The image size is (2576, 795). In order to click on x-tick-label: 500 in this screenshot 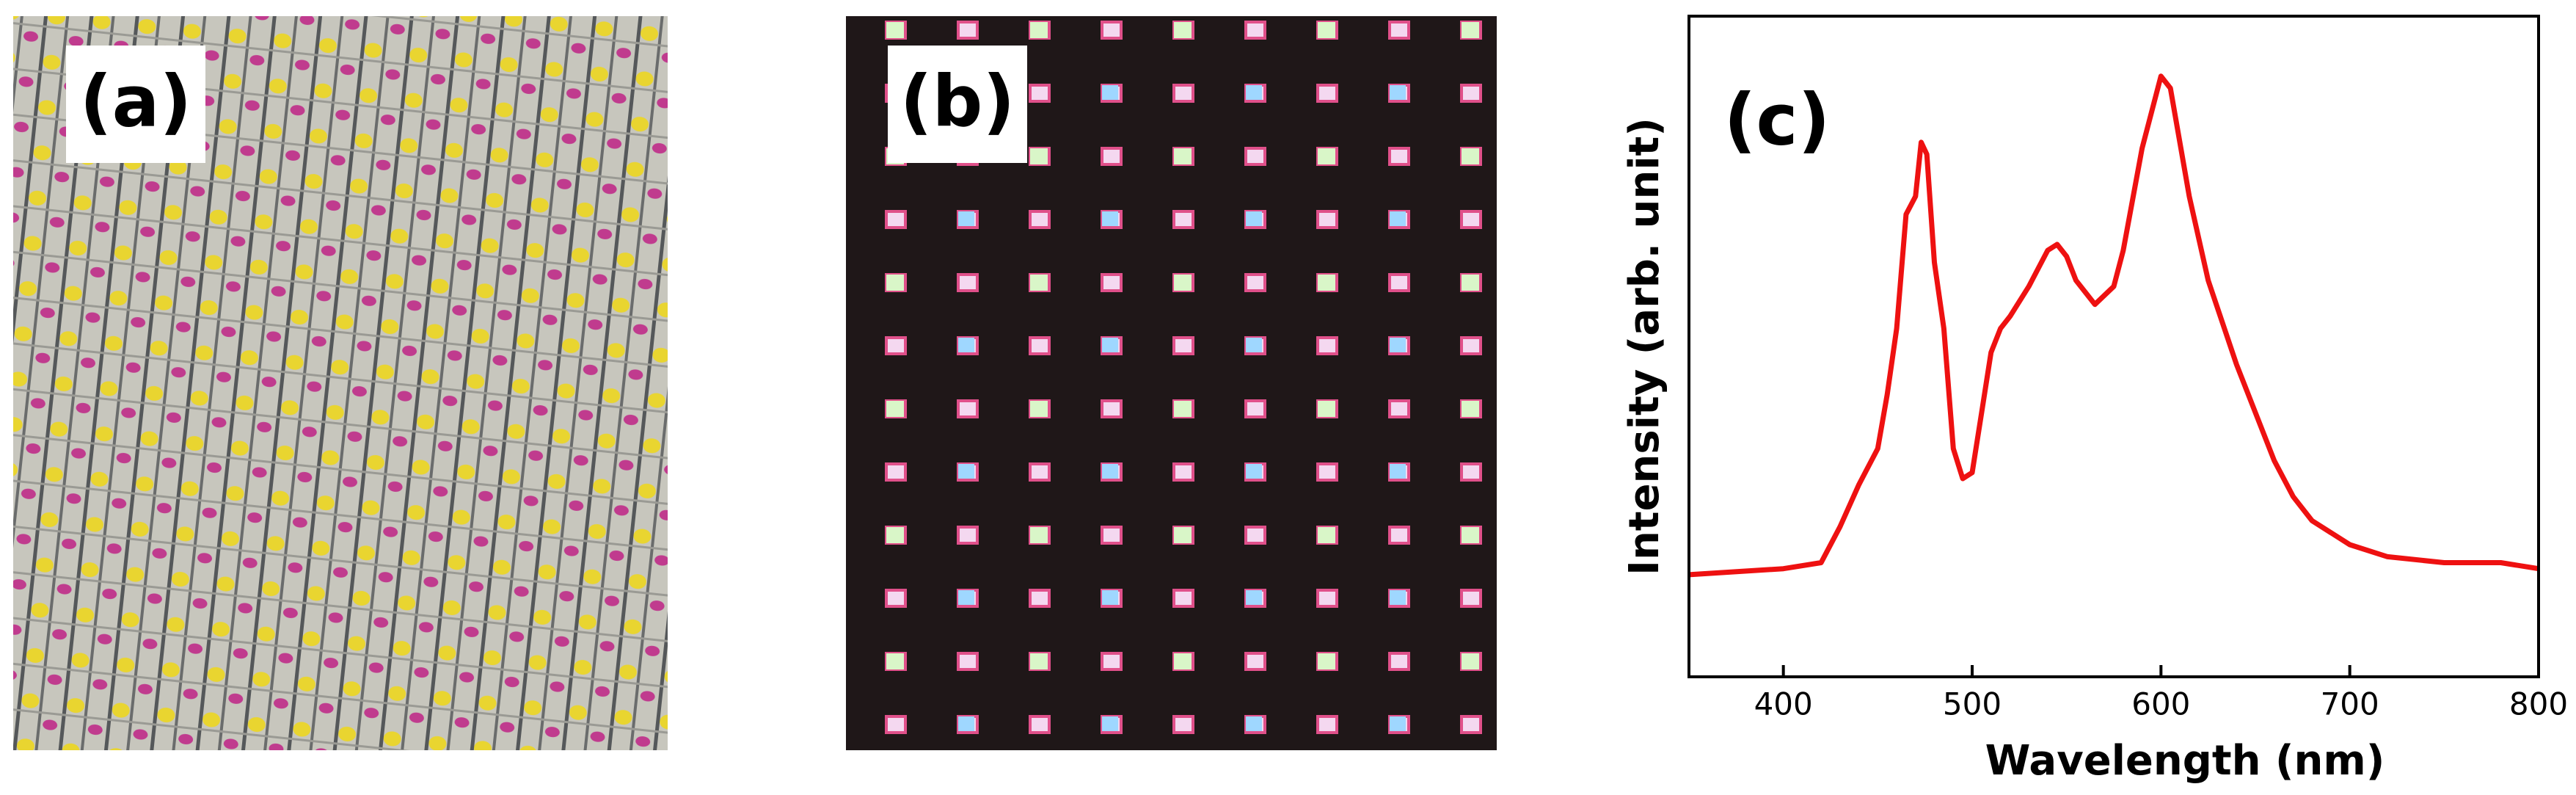, I will do `click(1973, 704)`.